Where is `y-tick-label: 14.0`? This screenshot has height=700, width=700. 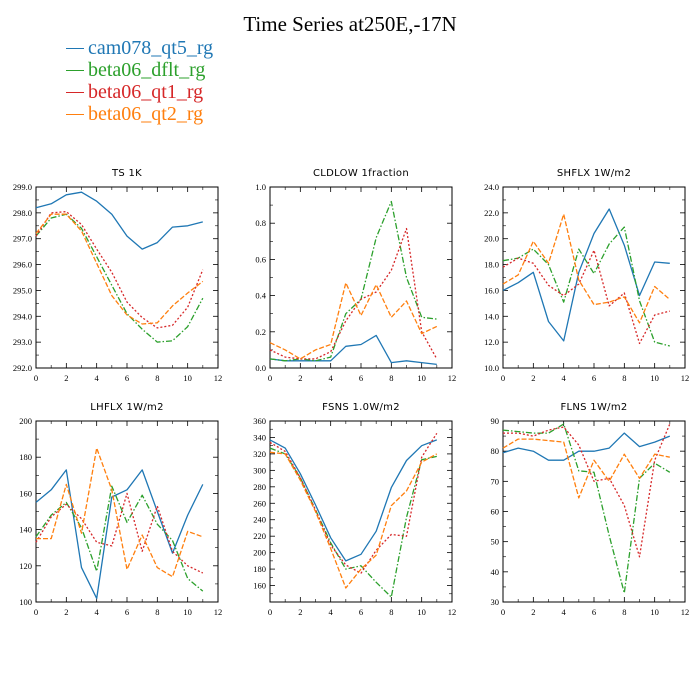
y-tick-label: 14.0 is located at coordinates (491, 316).